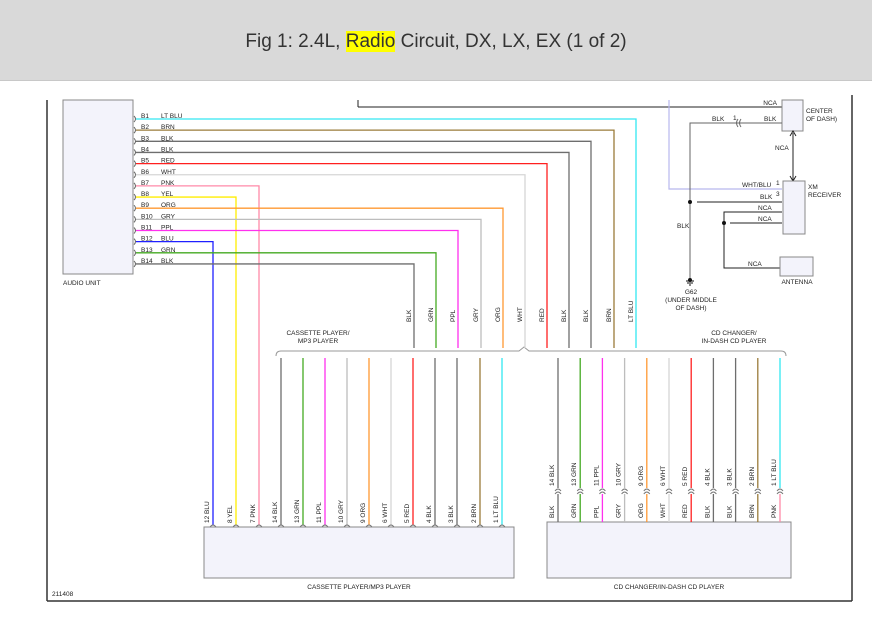 The height and width of the screenshot is (618, 872). What do you see at coordinates (168, 127) in the screenshot?
I see `audio-pin-color: BRN` at bounding box center [168, 127].